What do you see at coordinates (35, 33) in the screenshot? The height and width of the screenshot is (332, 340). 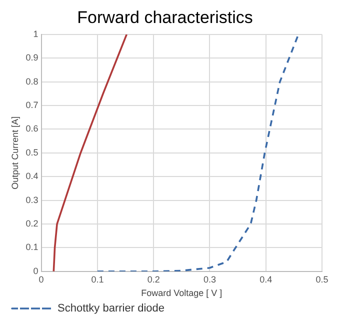 I see `y-tick-label: 1` at bounding box center [35, 33].